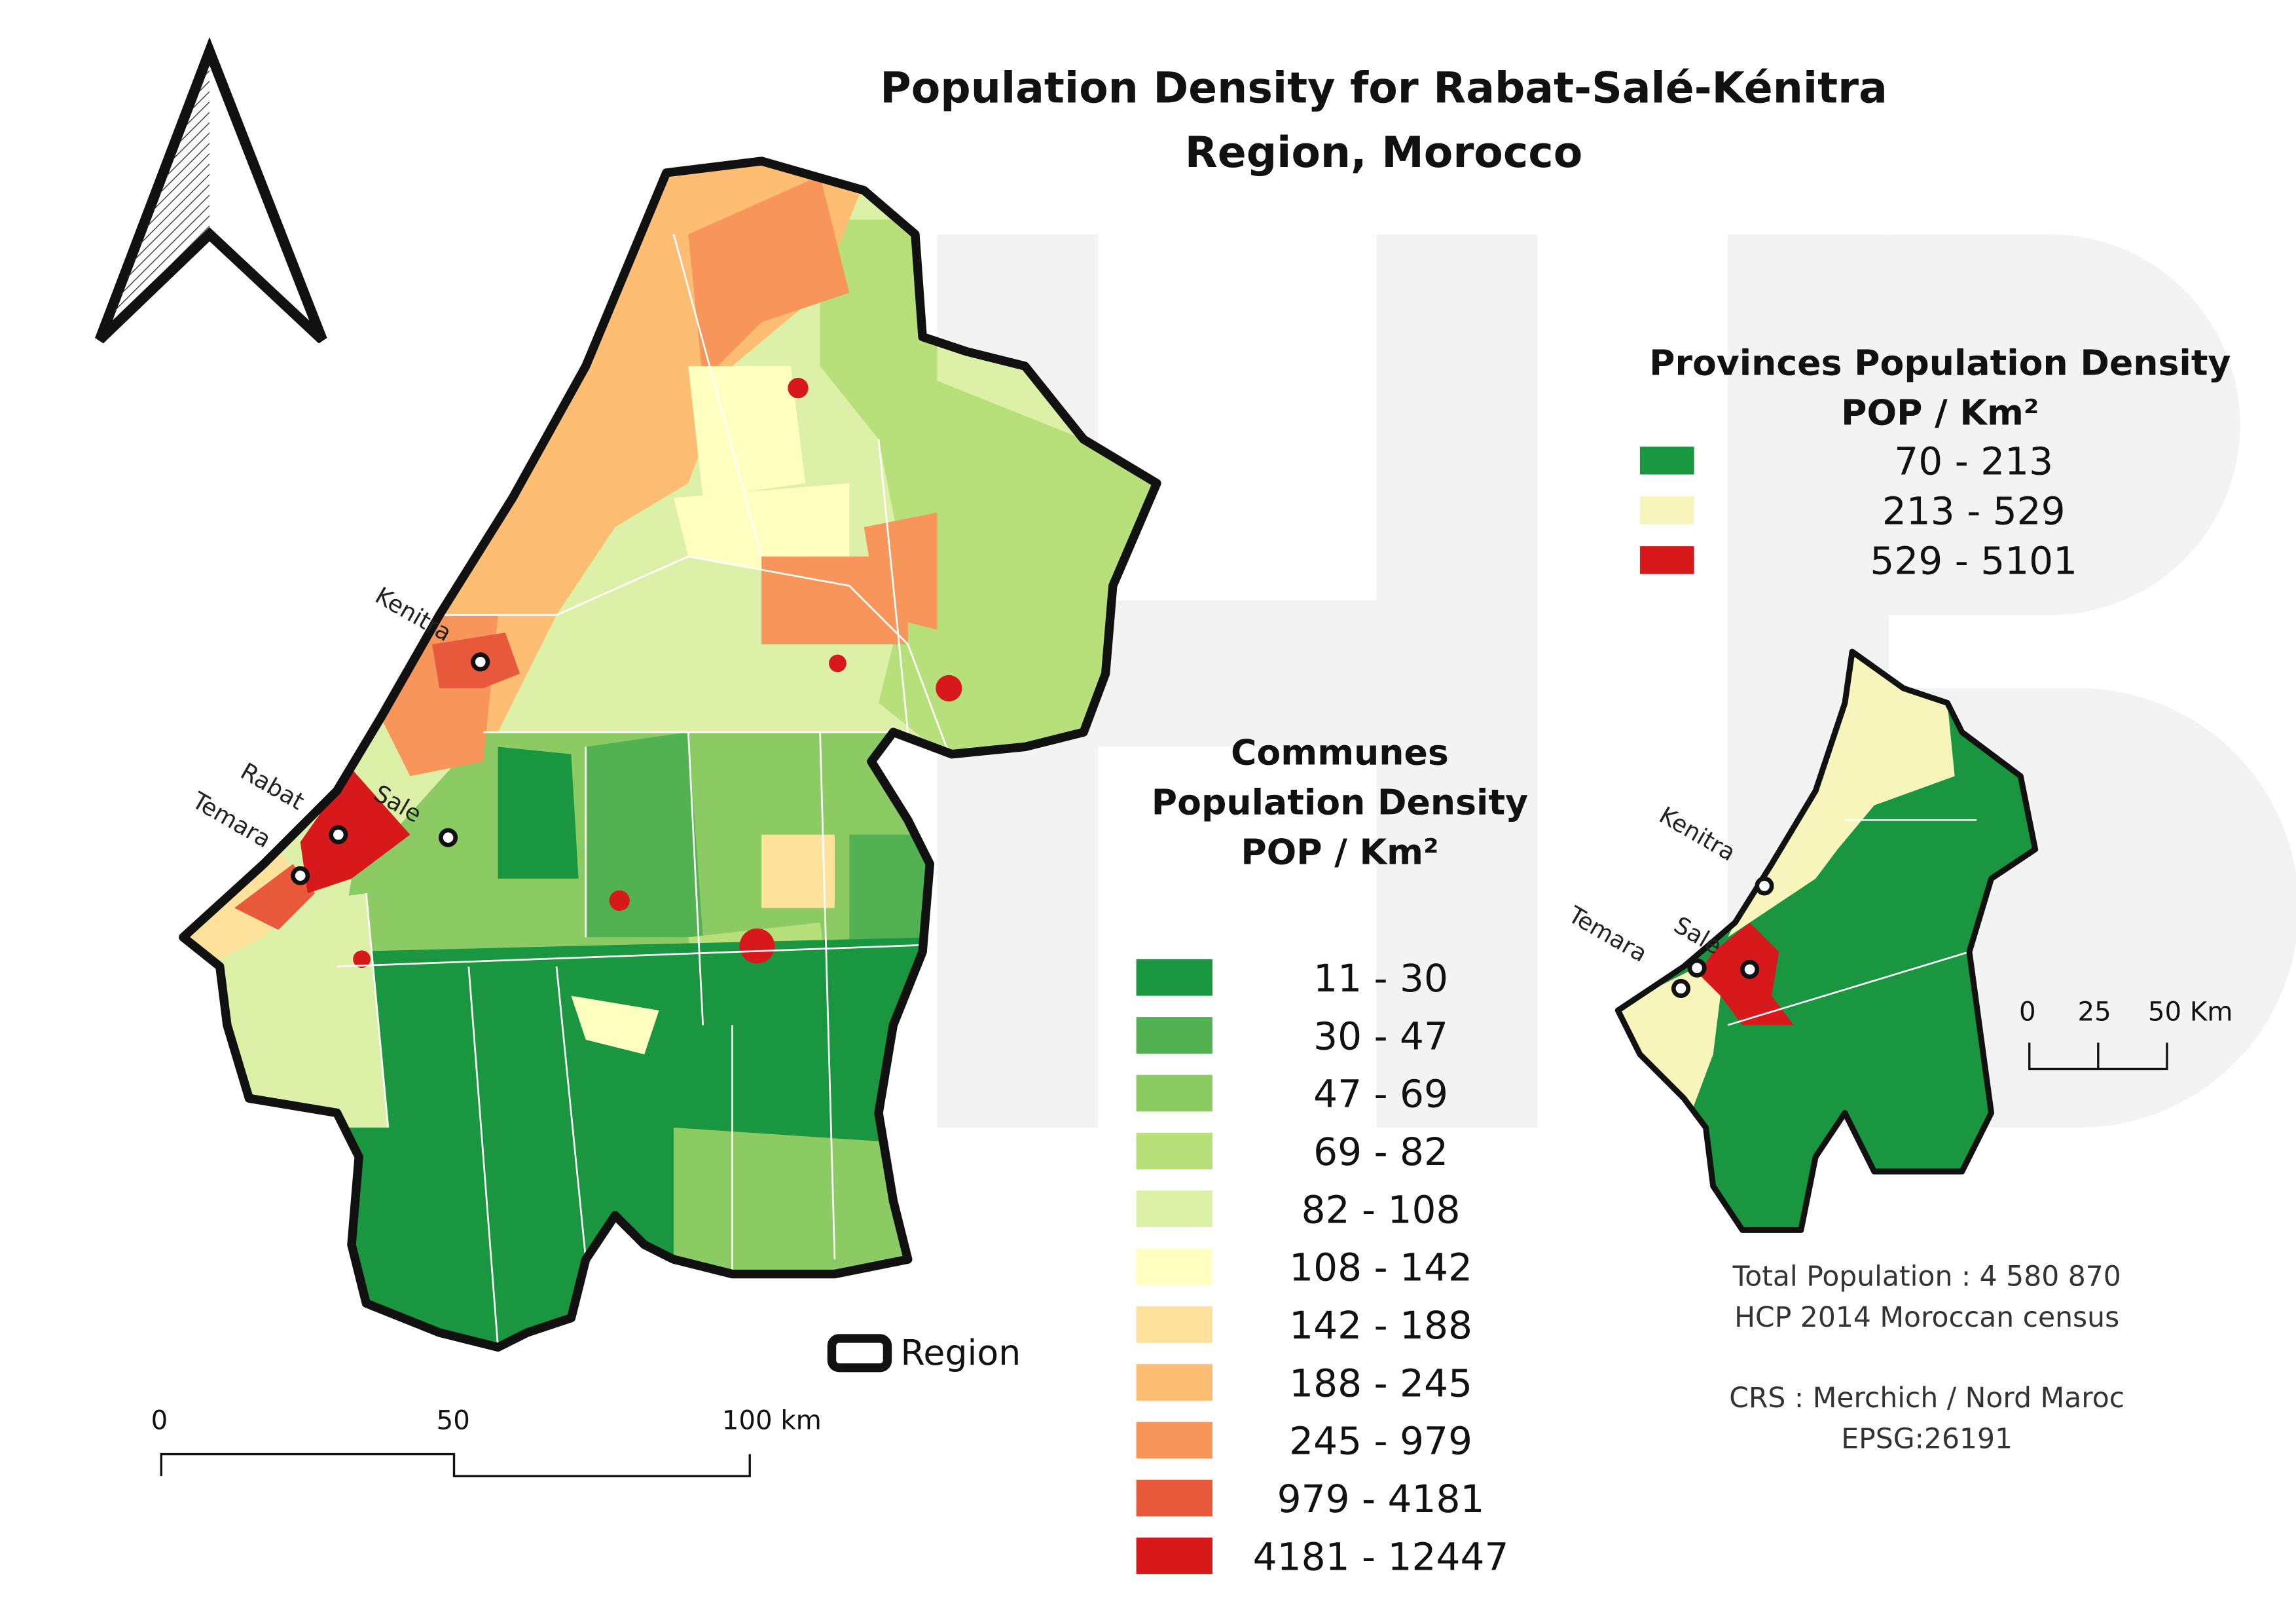 This screenshot has height=1624, width=2296. I want to click on legend-label: 142 - 188, so click(1380, 1325).